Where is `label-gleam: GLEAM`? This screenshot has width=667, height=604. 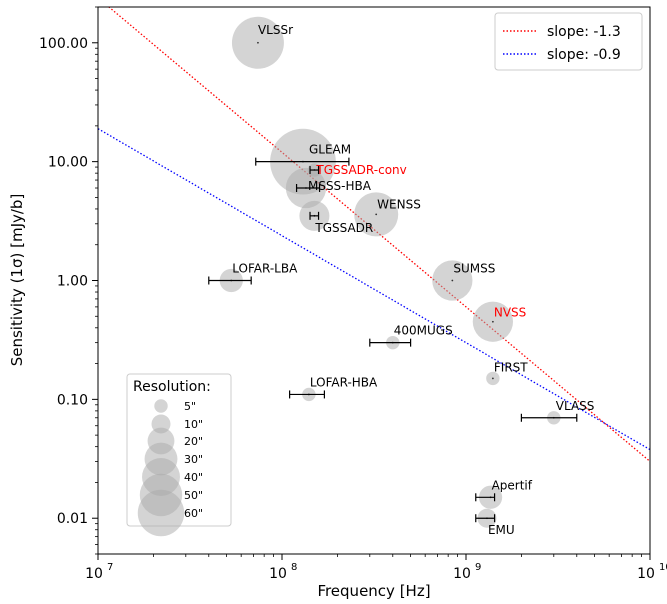 label-gleam: GLEAM is located at coordinates (330, 150).